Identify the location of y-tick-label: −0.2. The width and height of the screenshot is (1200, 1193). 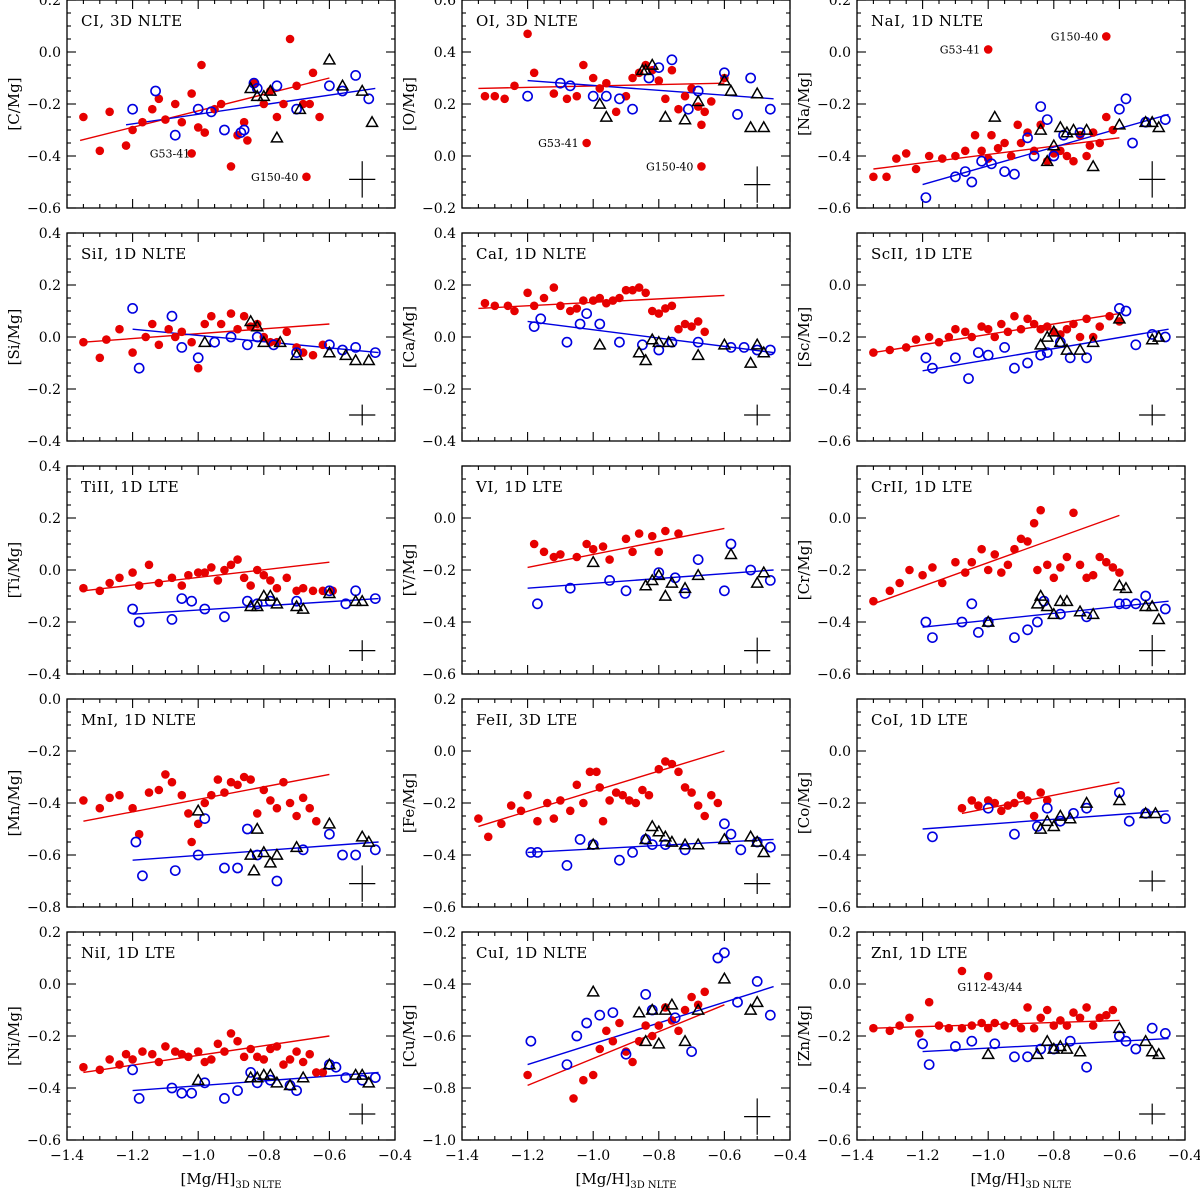
(44, 623).